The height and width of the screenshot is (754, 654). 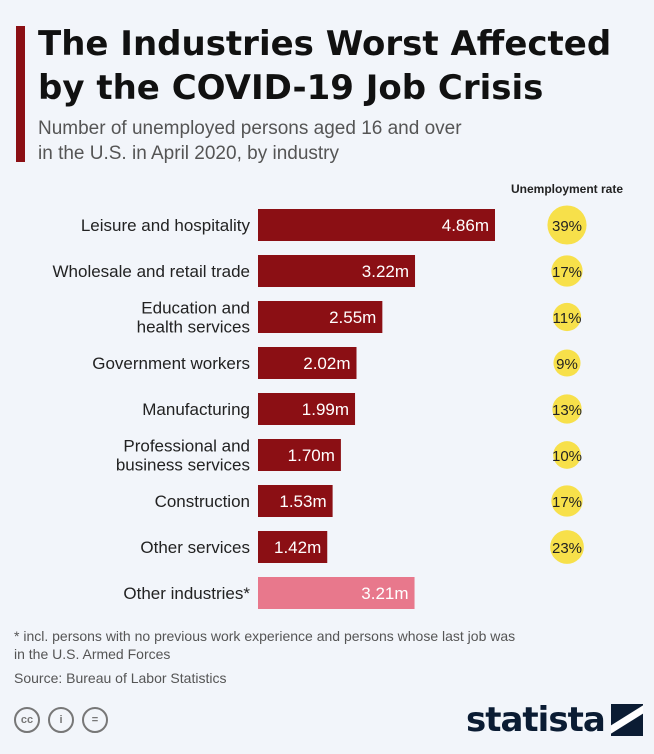 What do you see at coordinates (171, 363) in the screenshot?
I see `category-label: Government workers` at bounding box center [171, 363].